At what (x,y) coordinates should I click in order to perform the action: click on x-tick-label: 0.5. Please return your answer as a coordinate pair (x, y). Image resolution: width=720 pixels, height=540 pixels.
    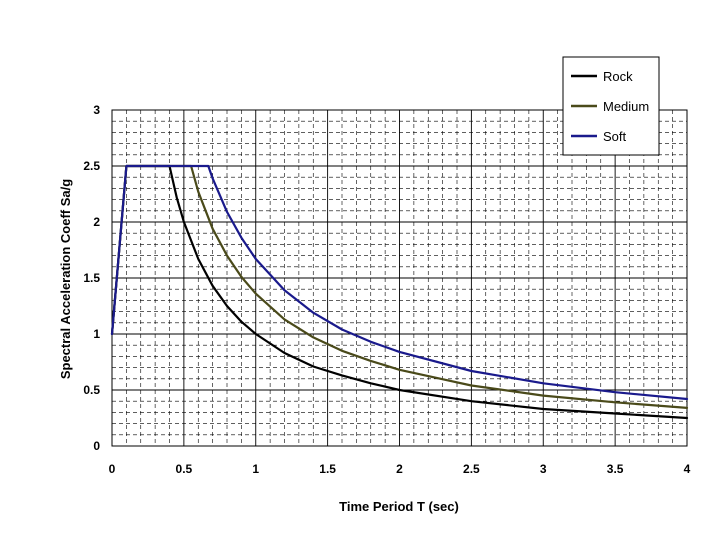
    Looking at the image, I should click on (184, 469).